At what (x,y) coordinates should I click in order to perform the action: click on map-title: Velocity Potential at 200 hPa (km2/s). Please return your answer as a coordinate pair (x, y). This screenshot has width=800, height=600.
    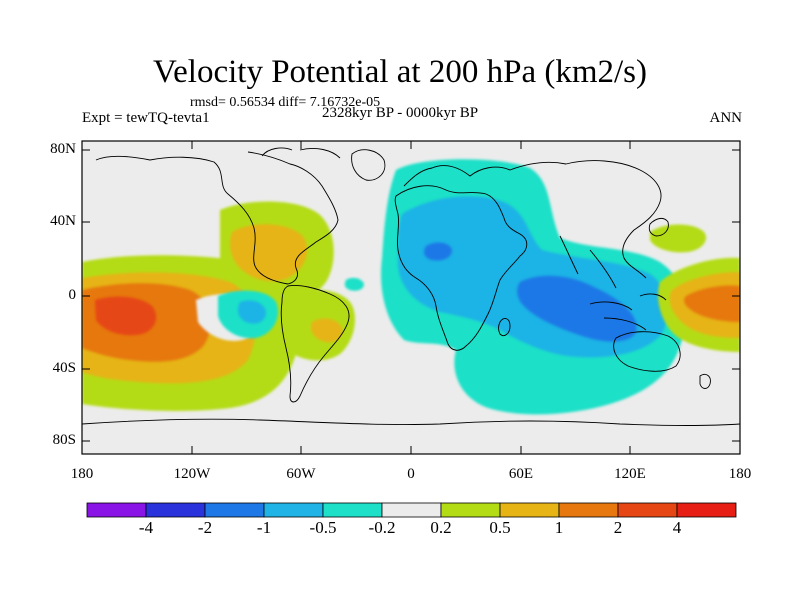
    Looking at the image, I should click on (400, 72).